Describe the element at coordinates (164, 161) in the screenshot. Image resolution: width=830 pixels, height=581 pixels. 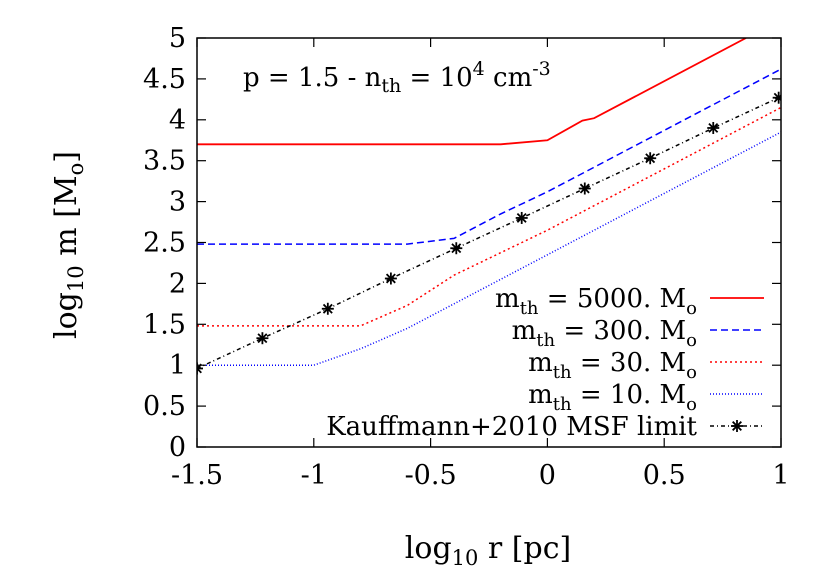
I see `y-tick-label: 3.5` at that location.